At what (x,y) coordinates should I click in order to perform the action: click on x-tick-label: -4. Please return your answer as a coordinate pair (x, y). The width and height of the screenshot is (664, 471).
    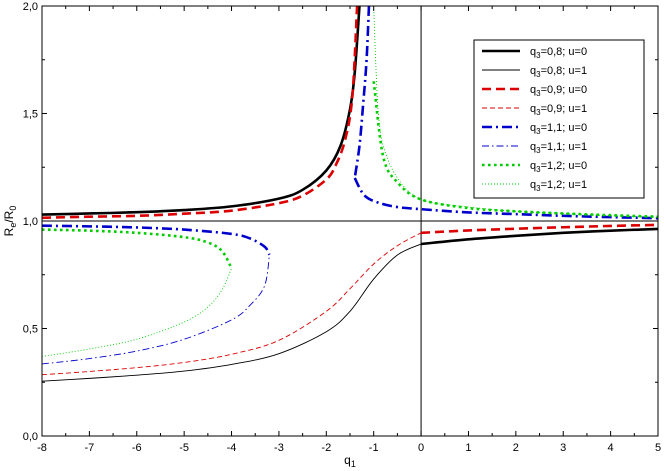
    Looking at the image, I should click on (232, 448).